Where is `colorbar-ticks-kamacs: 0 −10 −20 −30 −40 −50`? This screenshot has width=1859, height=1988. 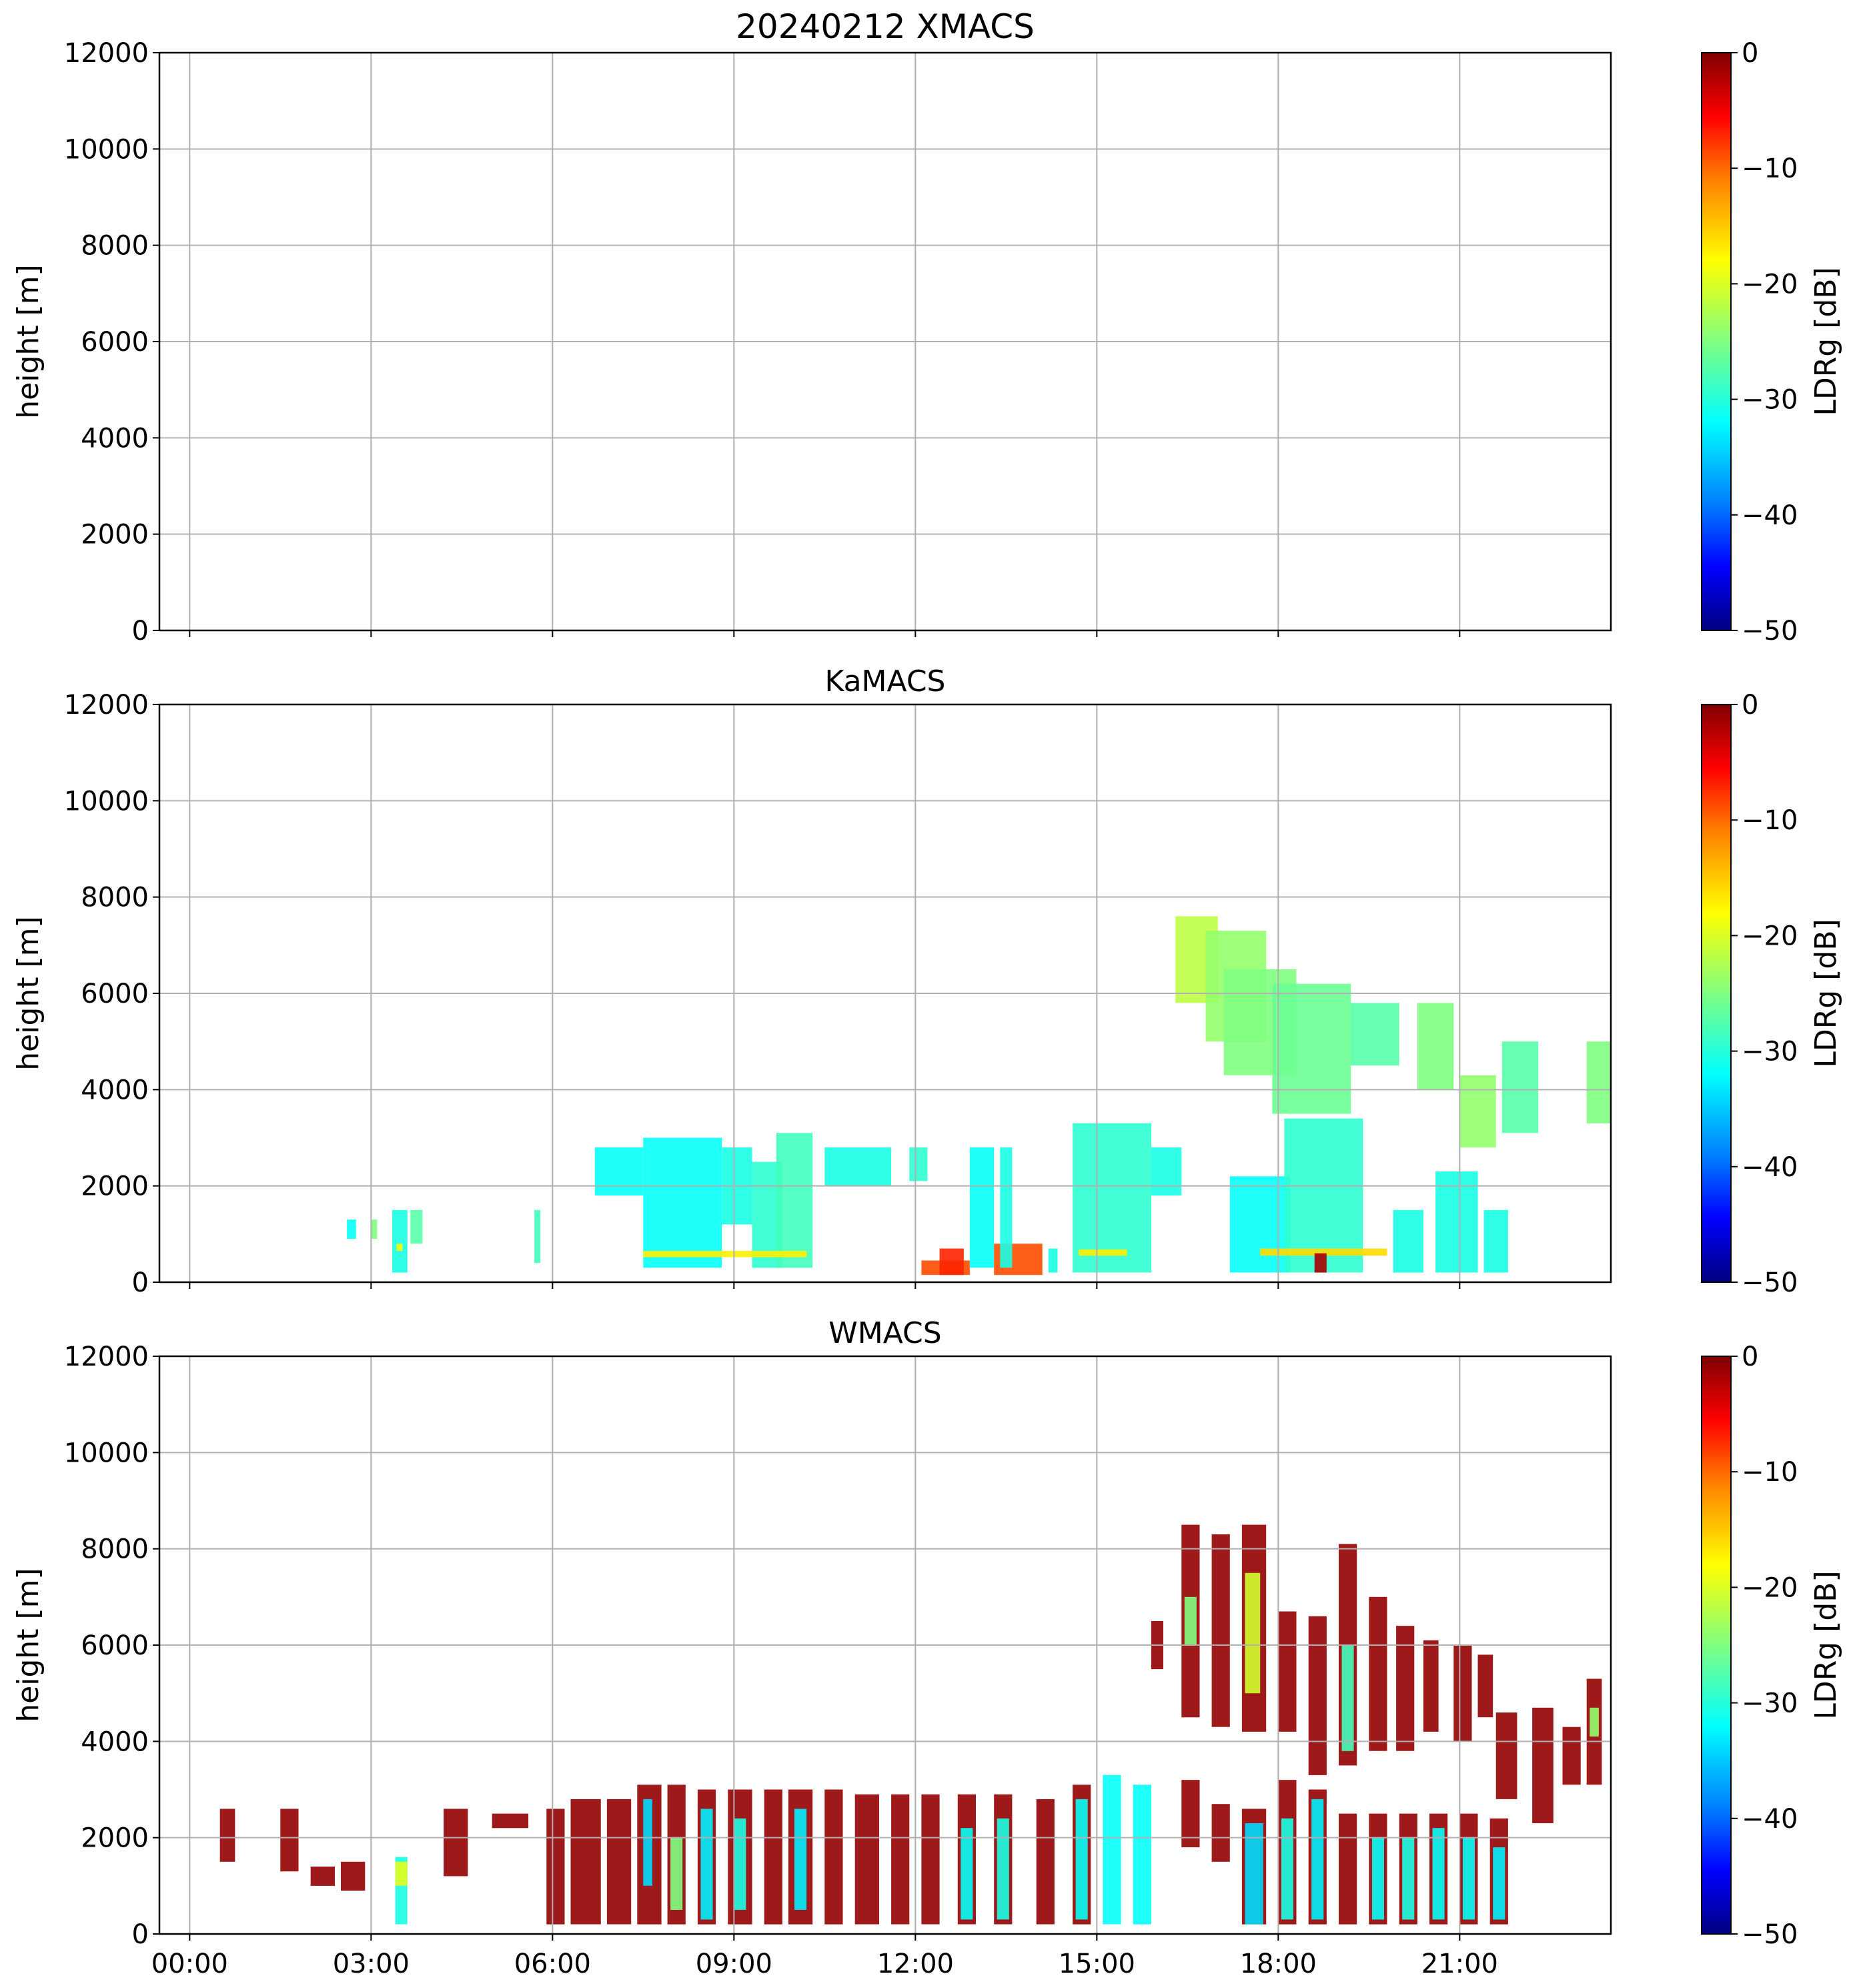
colorbar-ticks-kamacs: 0 −10 −20 −30 −40 −50 is located at coordinates (1764, 994).